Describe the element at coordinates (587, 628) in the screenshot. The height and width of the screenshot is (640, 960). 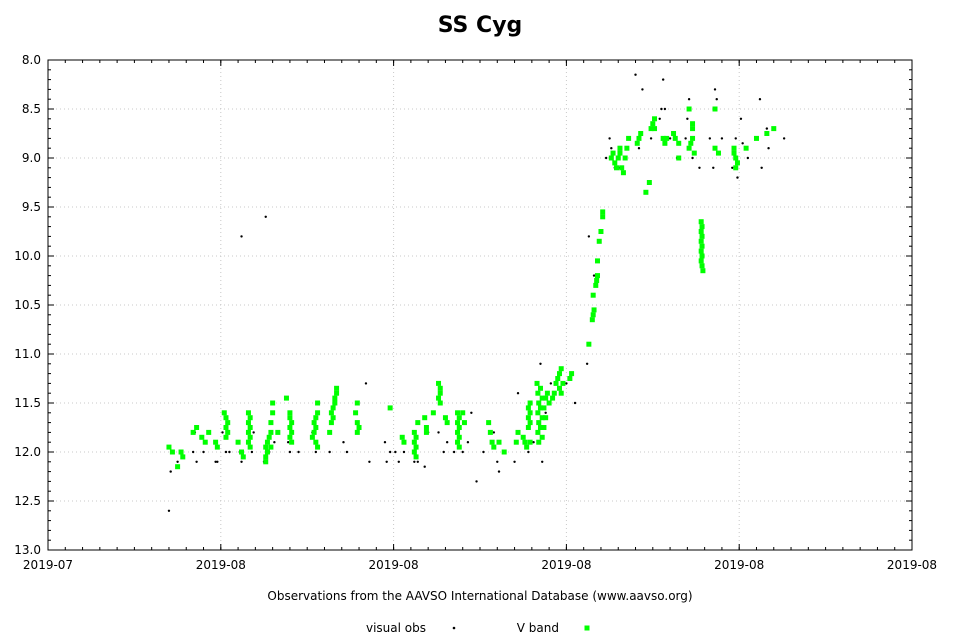
I see `legend-marker-v-band` at that location.